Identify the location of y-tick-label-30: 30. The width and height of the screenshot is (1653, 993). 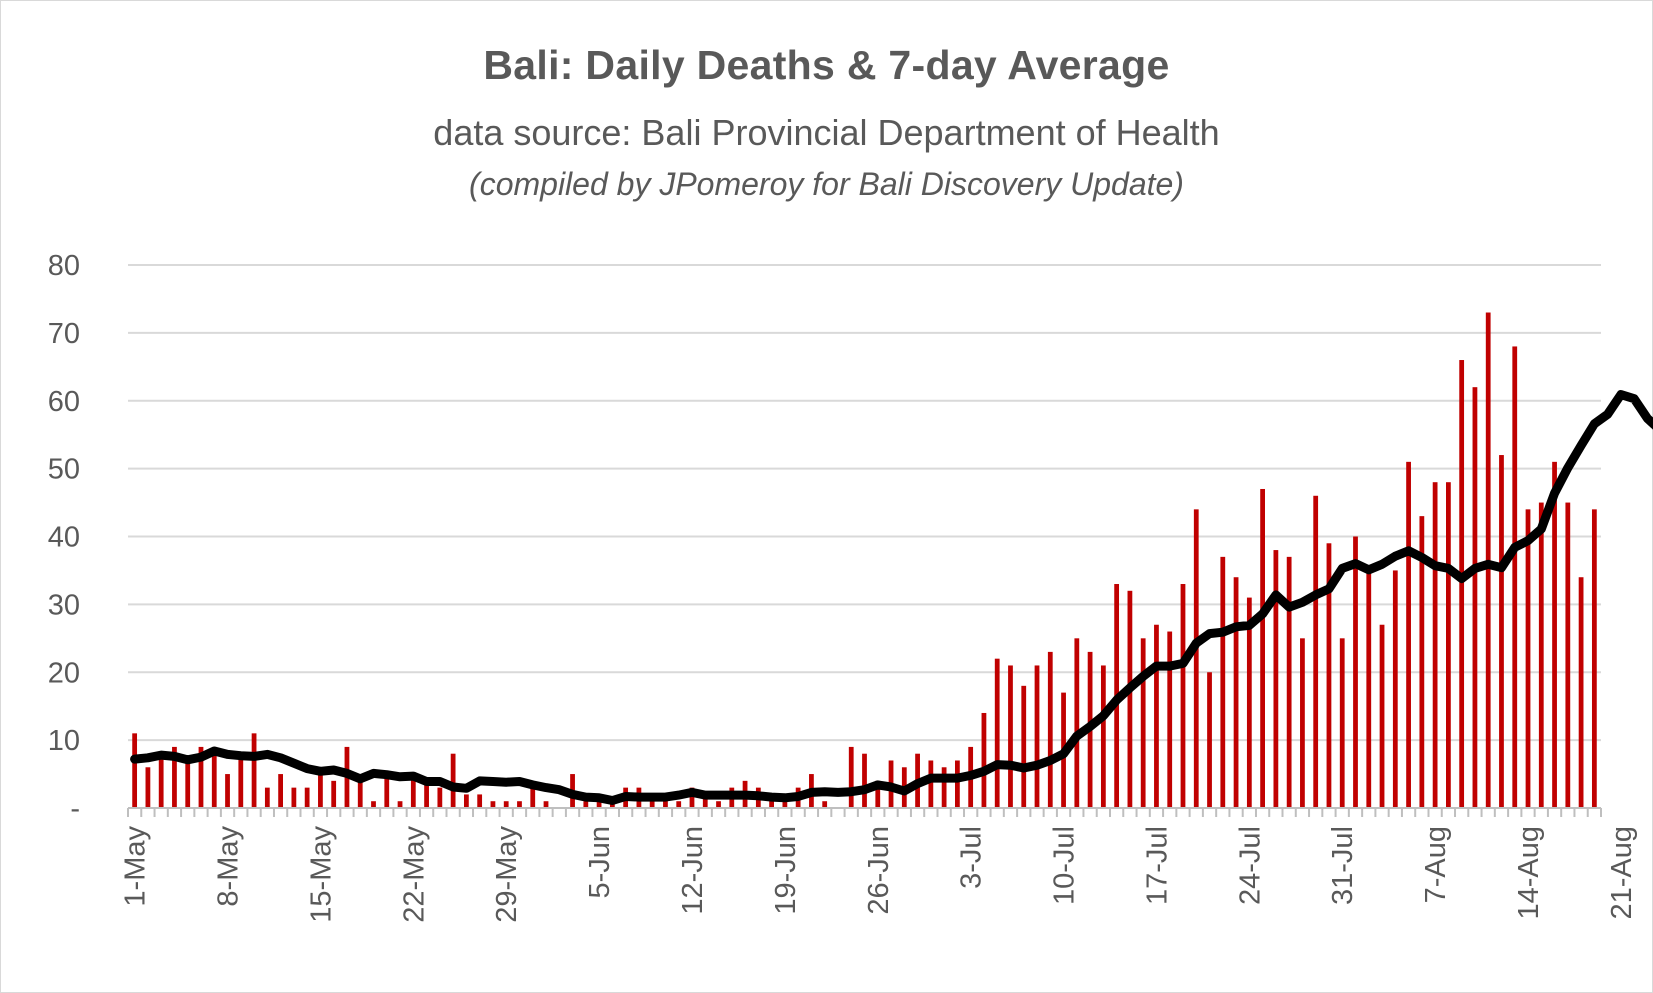
(64, 605).